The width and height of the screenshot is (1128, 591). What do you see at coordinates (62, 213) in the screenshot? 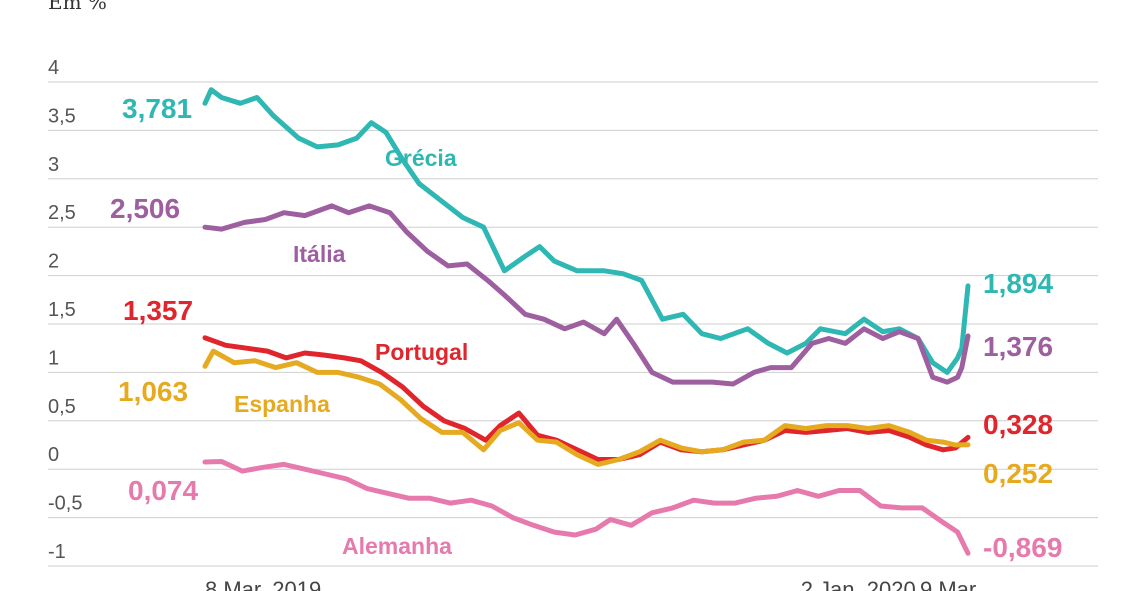
I see `y-tick-label: 2,5` at bounding box center [62, 213].